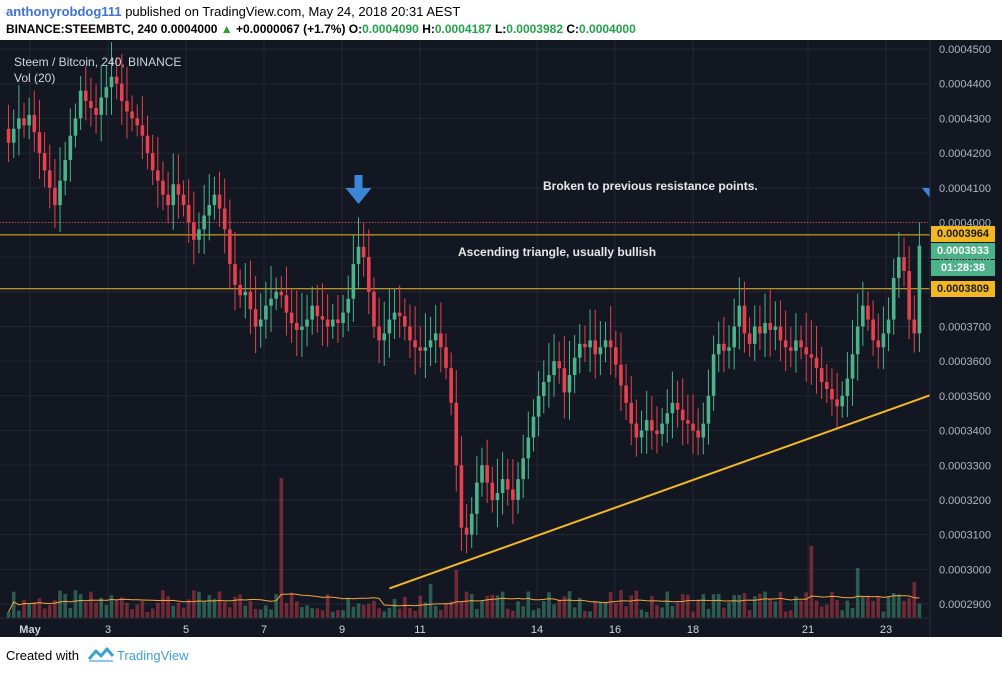  What do you see at coordinates (97, 70) in the screenshot?
I see `chart-legend: Steem / Bitcoin, 240, BINANCE Vol (20)` at bounding box center [97, 70].